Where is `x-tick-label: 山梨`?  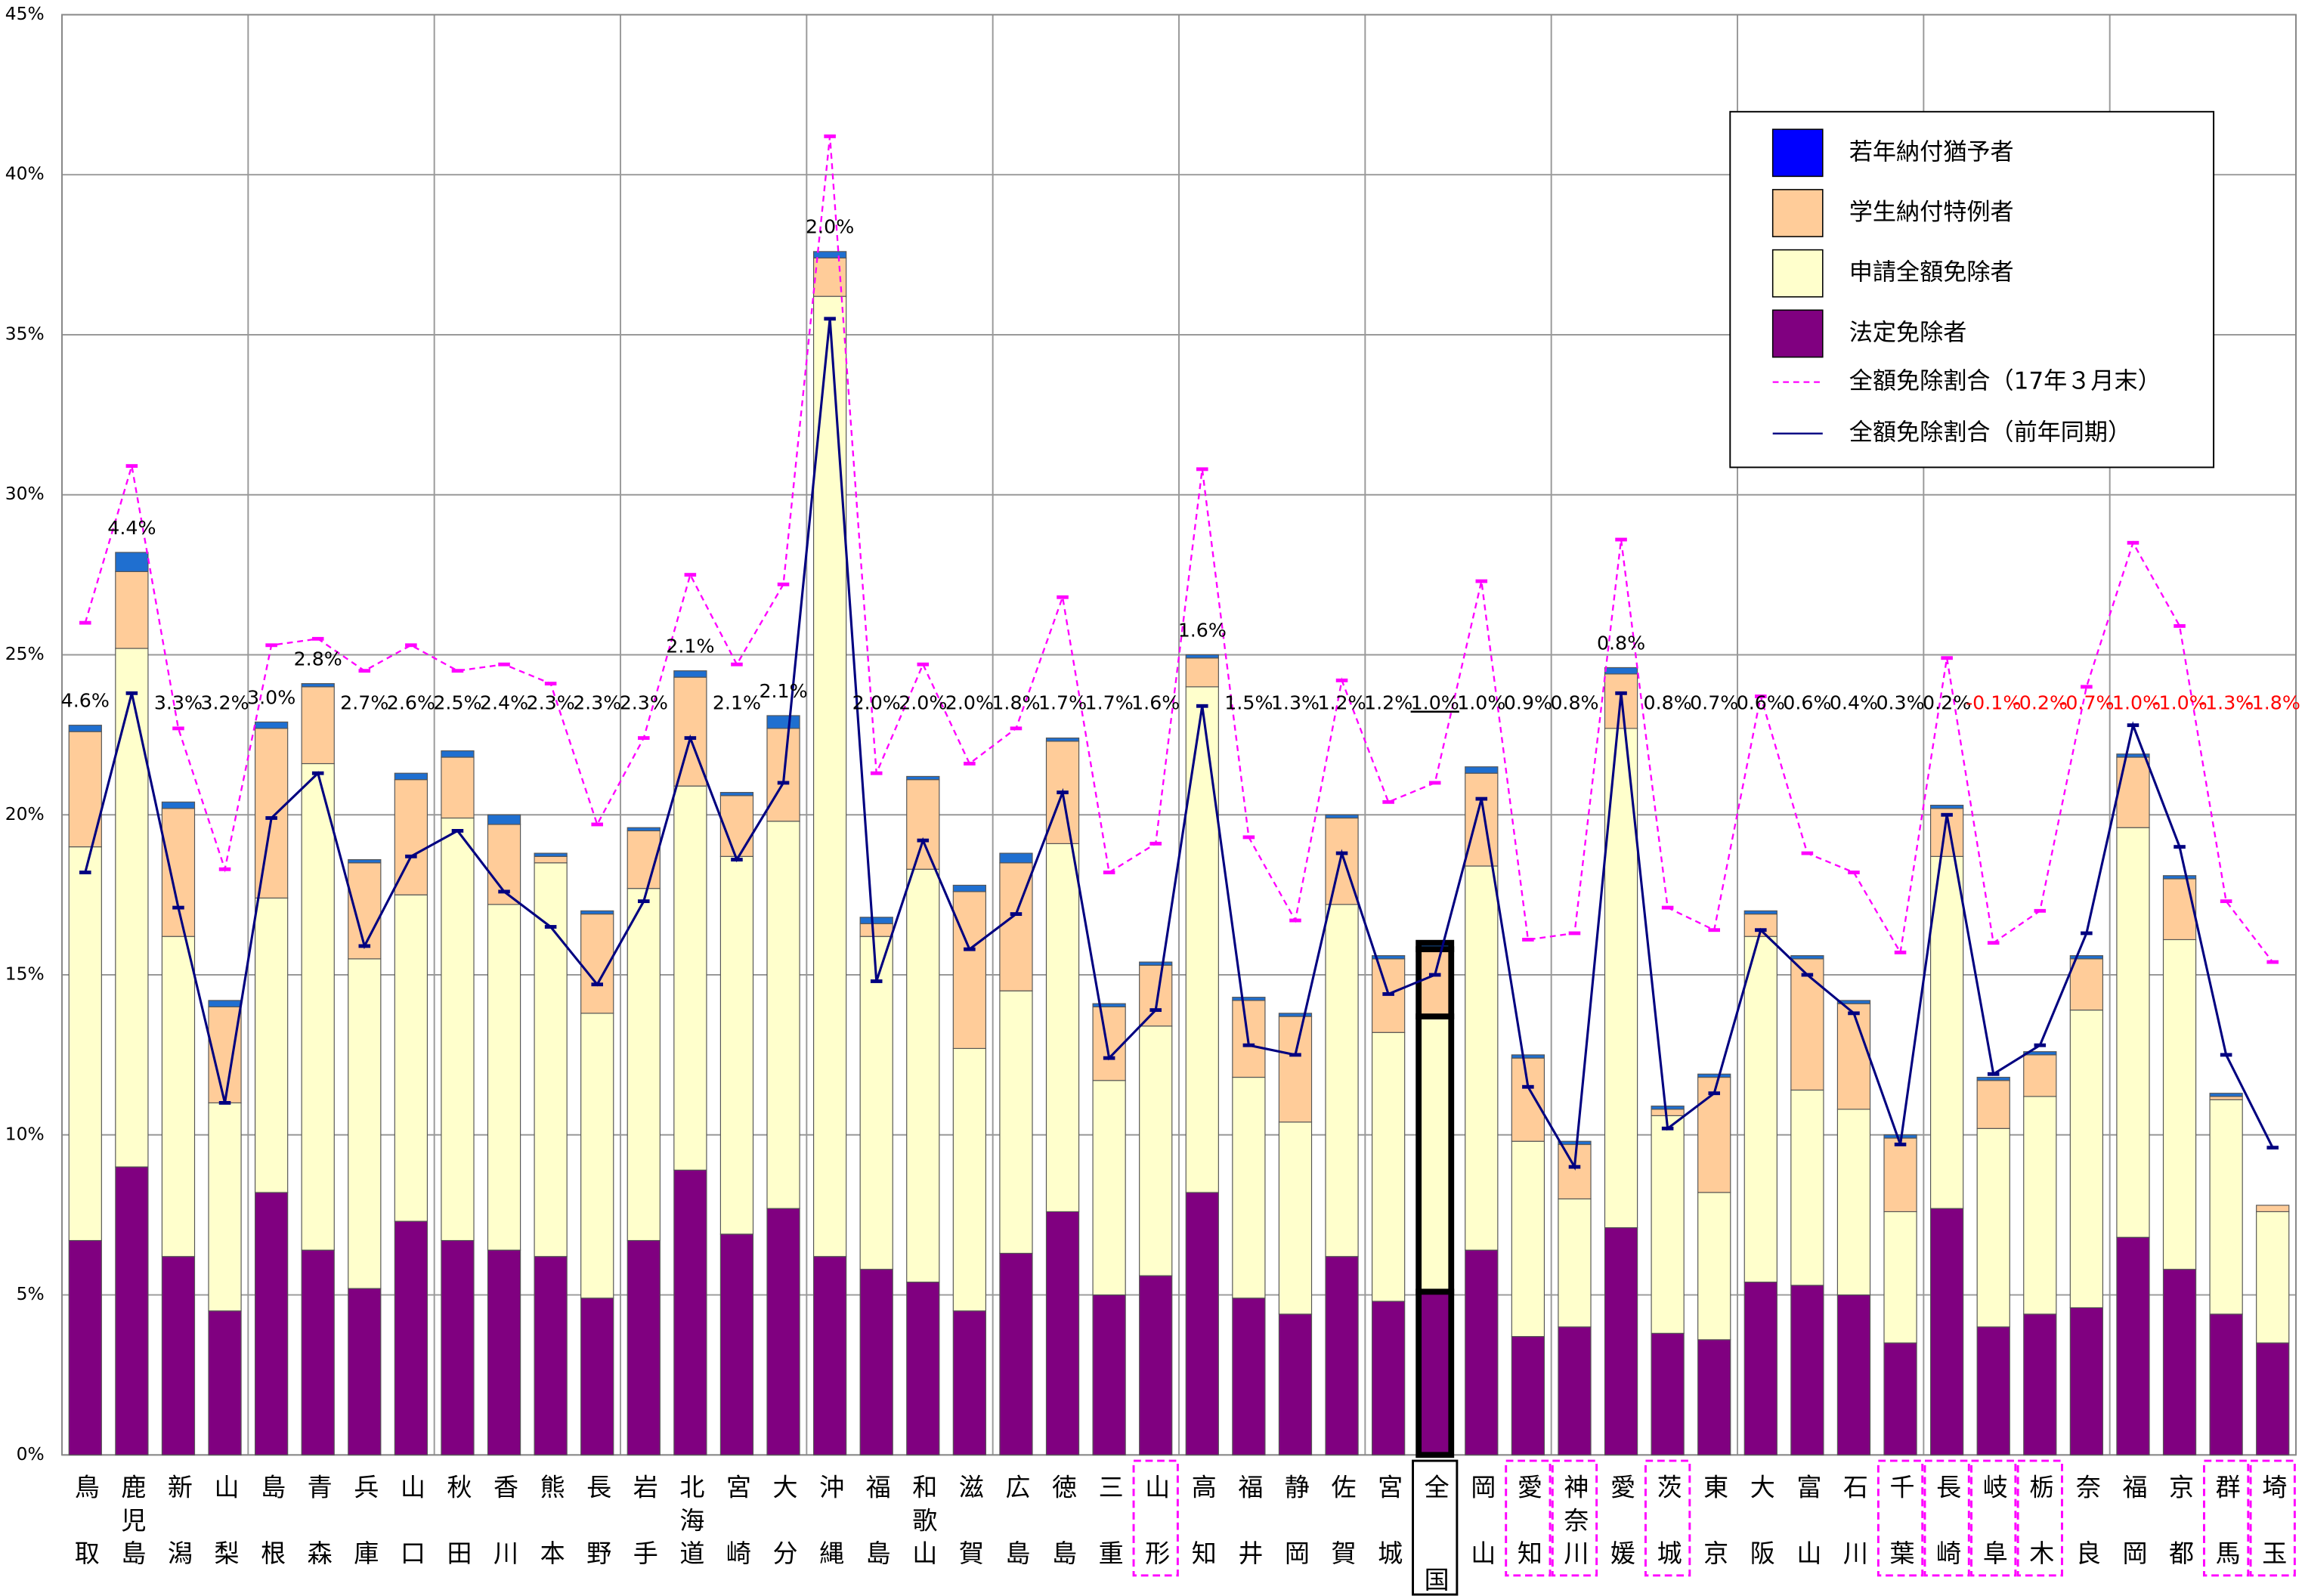
x-tick-label: 山梨 is located at coordinates (225, 1535).